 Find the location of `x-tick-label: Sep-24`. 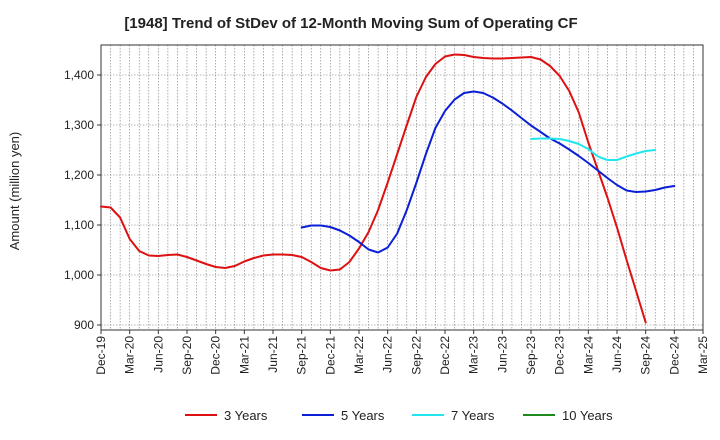

x-tick-label: Sep-24 is located at coordinates (646, 355).